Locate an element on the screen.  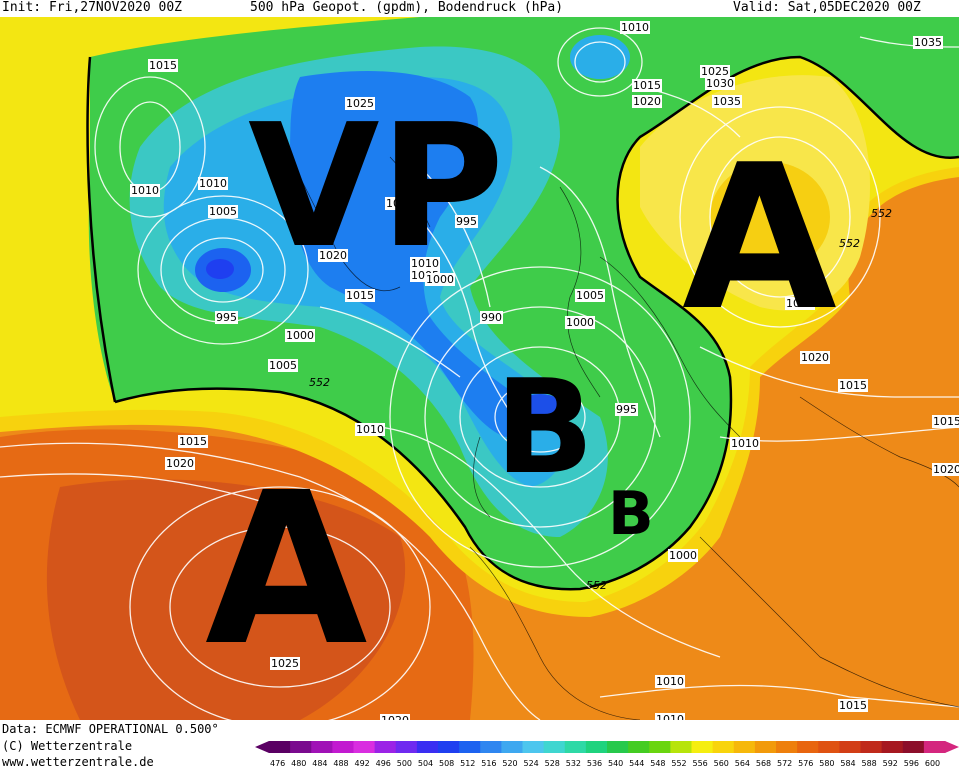
scale-label: 516 is located at coordinates (488, 763).